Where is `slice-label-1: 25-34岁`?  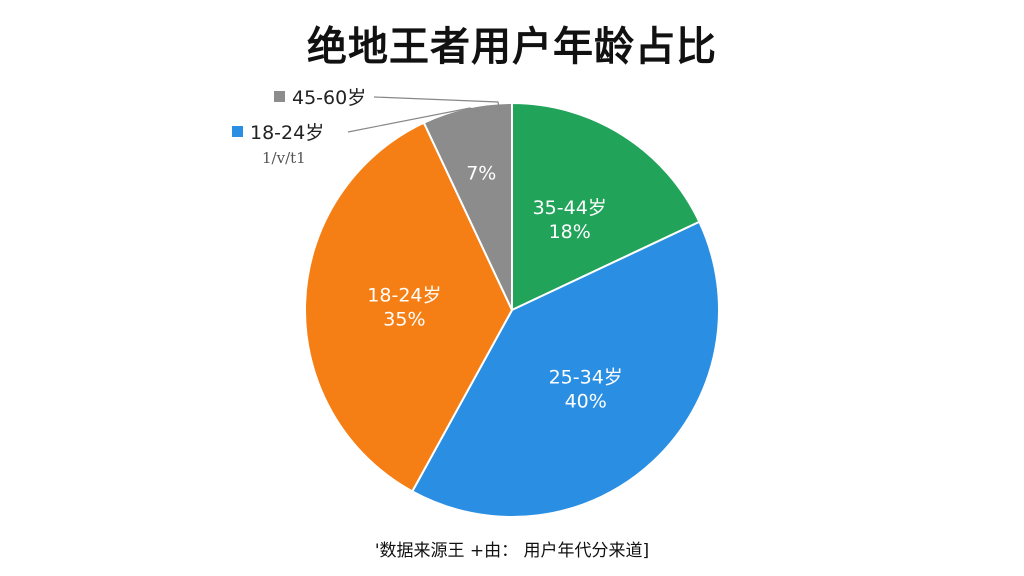 slice-label-1: 25-34岁 is located at coordinates (586, 378).